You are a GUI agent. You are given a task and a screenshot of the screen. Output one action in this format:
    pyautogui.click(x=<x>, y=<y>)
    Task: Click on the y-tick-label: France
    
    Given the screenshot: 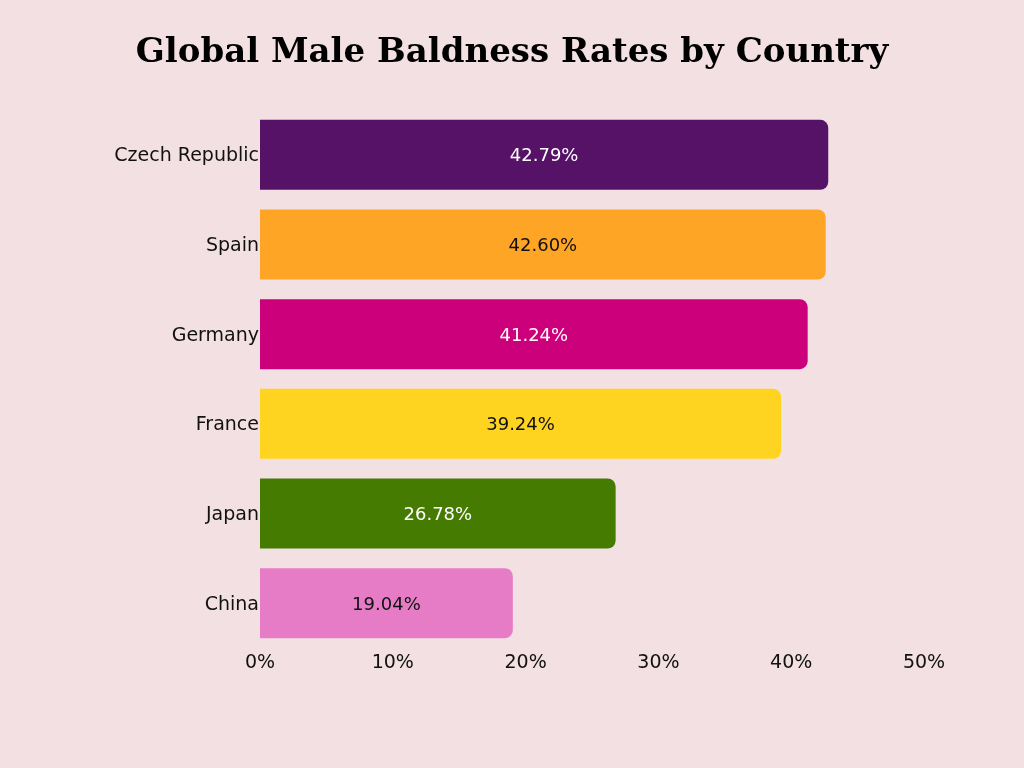 What is the action you would take?
    pyautogui.click(x=227, y=423)
    